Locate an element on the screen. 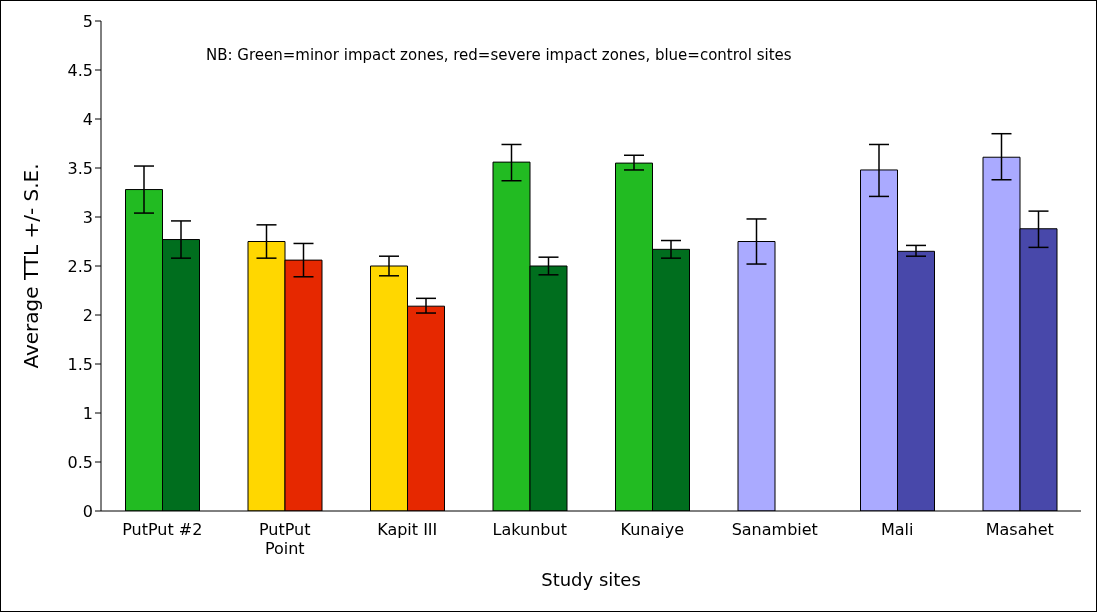 The image size is (1097, 612). y-tick-label: 4.5 is located at coordinates (80, 70).